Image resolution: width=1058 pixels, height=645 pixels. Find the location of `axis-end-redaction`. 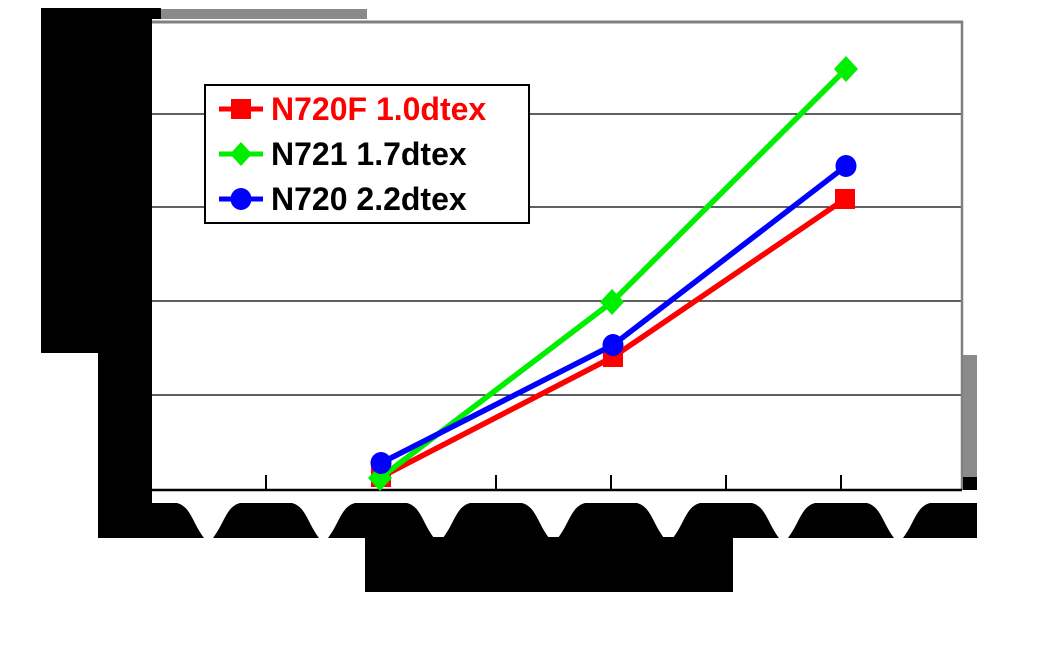

axis-end-redaction is located at coordinates (970, 483).